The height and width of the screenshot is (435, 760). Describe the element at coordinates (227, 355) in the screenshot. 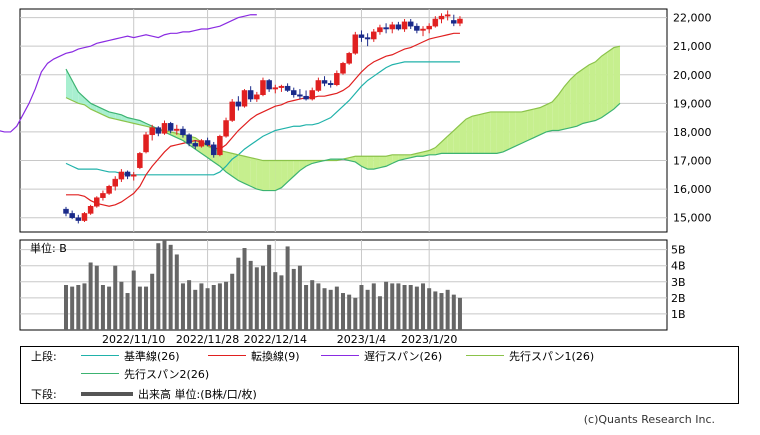

I see `tenkan-swatch` at that location.